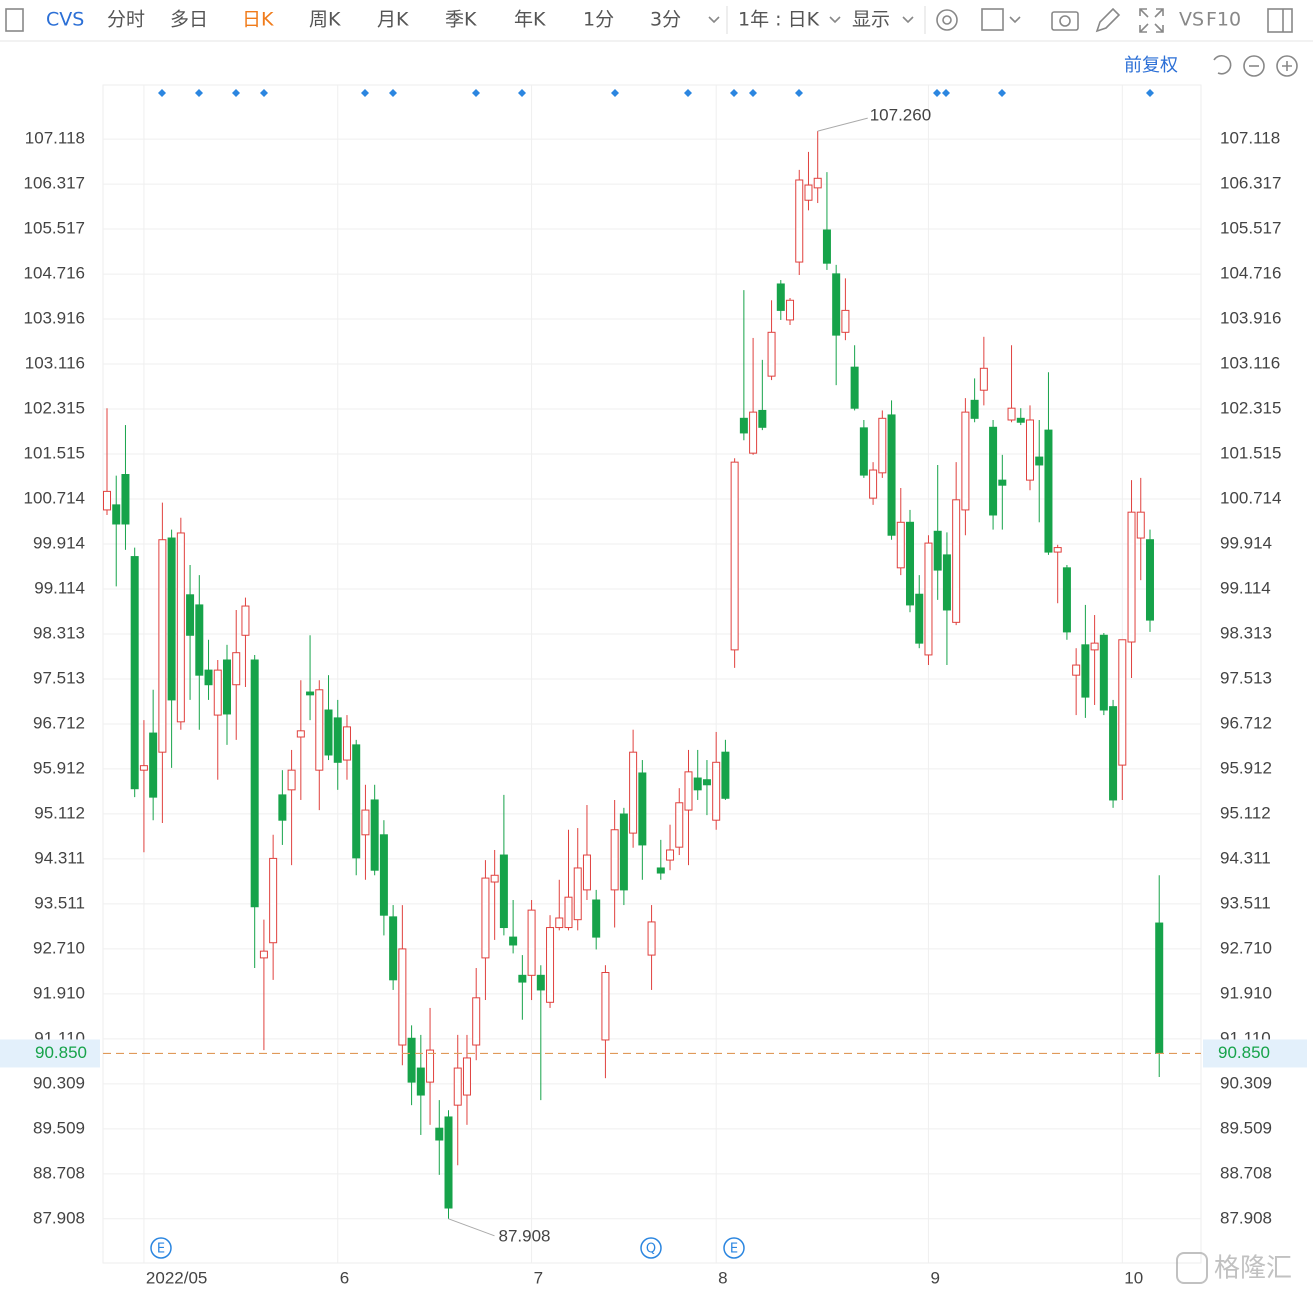  Describe the element at coordinates (1250, 183) in the screenshot. I see `y2-tick-label: 106.317` at that location.